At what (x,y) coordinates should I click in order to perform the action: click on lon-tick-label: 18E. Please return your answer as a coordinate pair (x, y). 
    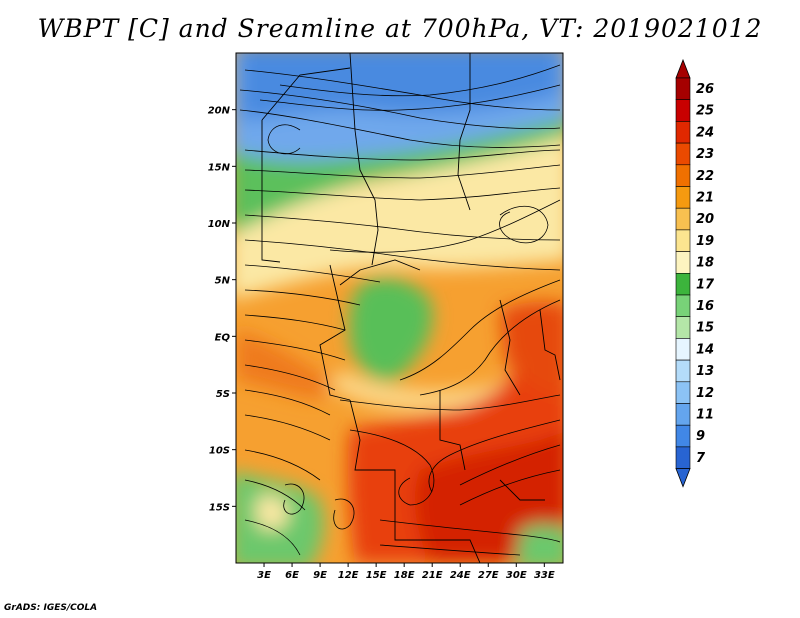
    Looking at the image, I should click on (404, 575).